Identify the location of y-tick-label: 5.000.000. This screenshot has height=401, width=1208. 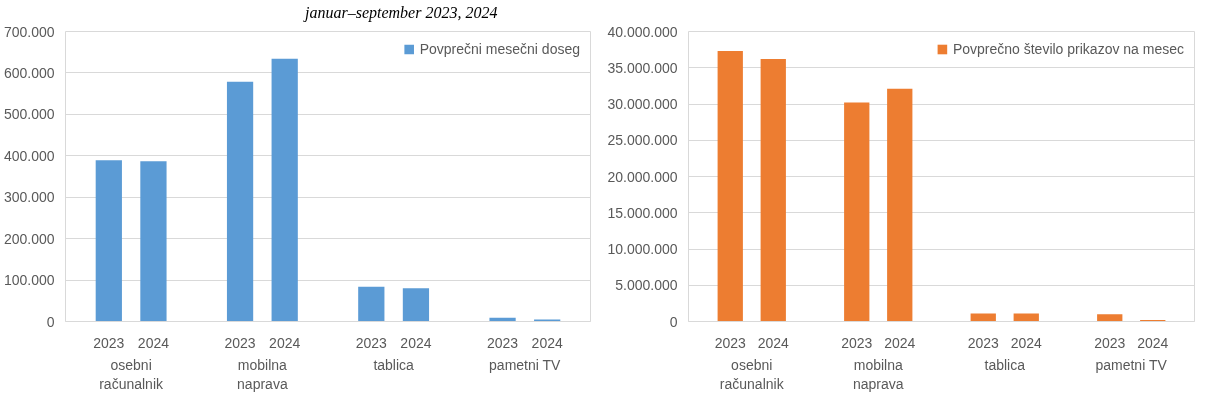
(646, 285).